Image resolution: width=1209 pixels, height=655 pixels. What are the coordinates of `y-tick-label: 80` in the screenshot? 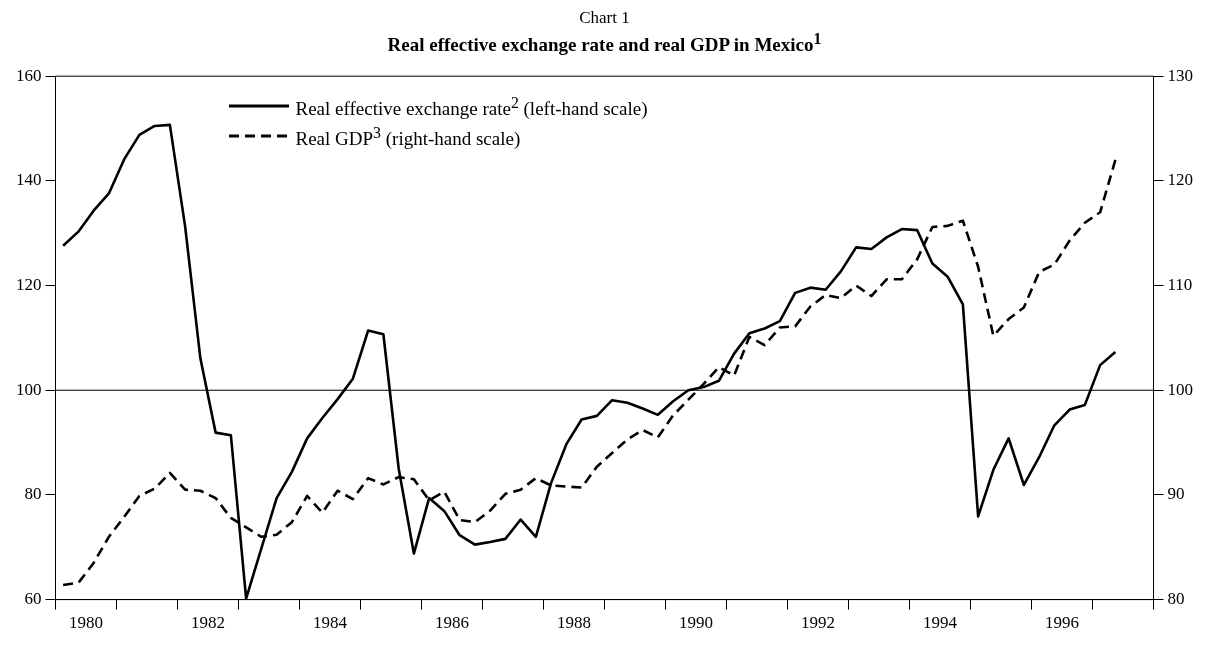 It's located at (33, 494).